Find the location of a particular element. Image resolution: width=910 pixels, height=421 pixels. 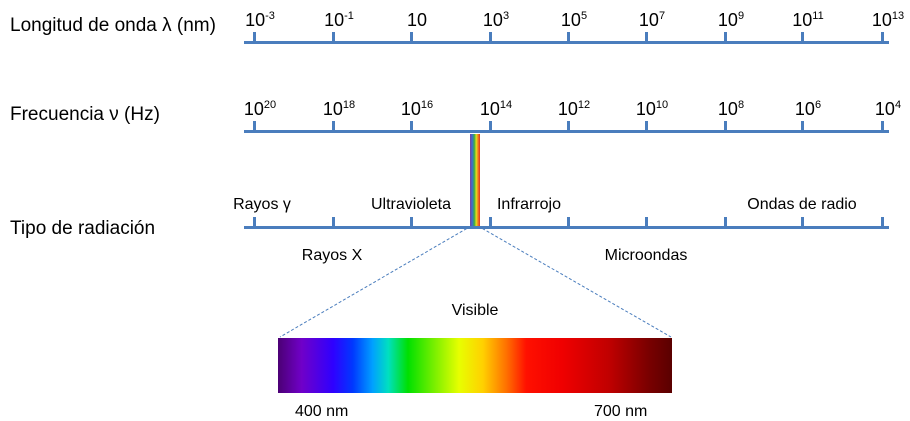

frequency-tick-label: 10⁶ is located at coordinates (808, 109).